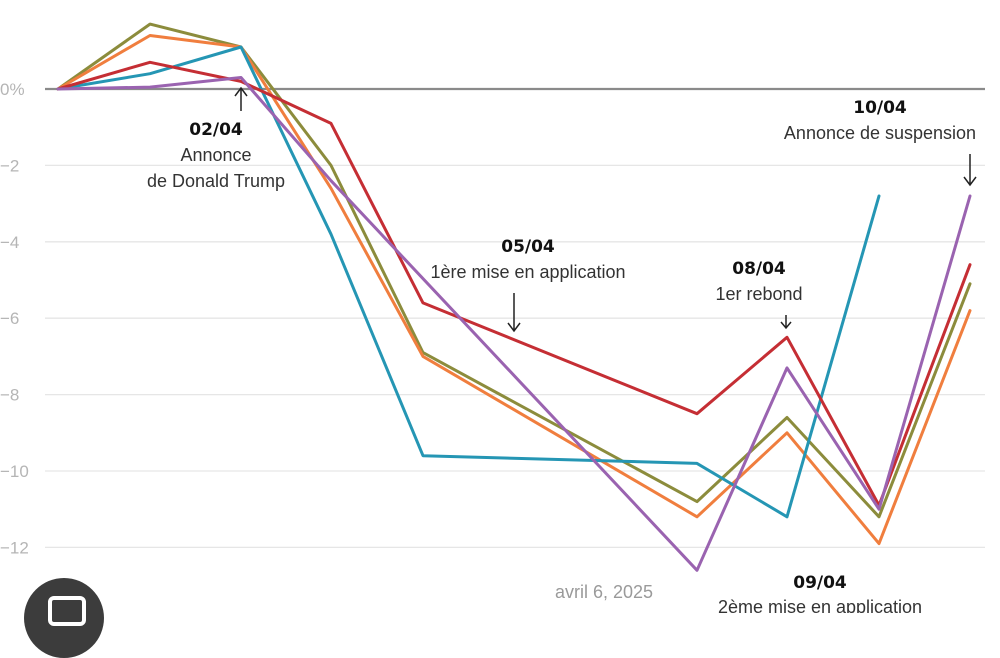 This screenshot has height=658, width=1000. I want to click on annotation-0504: 05/04 1ère mise en application, so click(528, 285).